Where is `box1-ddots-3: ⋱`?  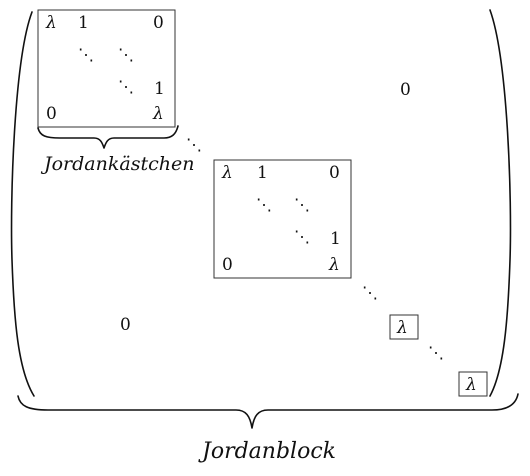 box1-ddots-3: ⋱ is located at coordinates (126, 86).